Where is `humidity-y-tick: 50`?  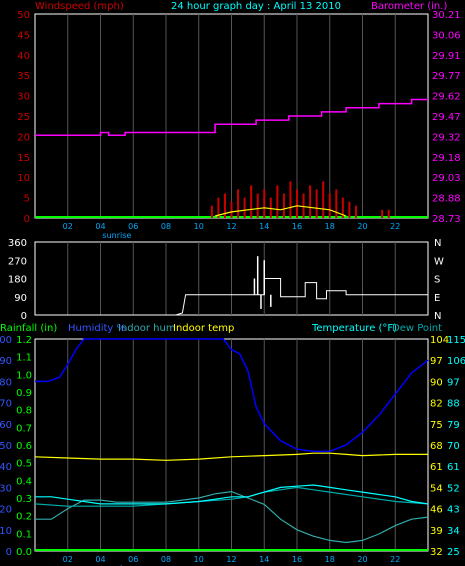
humidity-y-tick: 50 is located at coordinates (6, 446).